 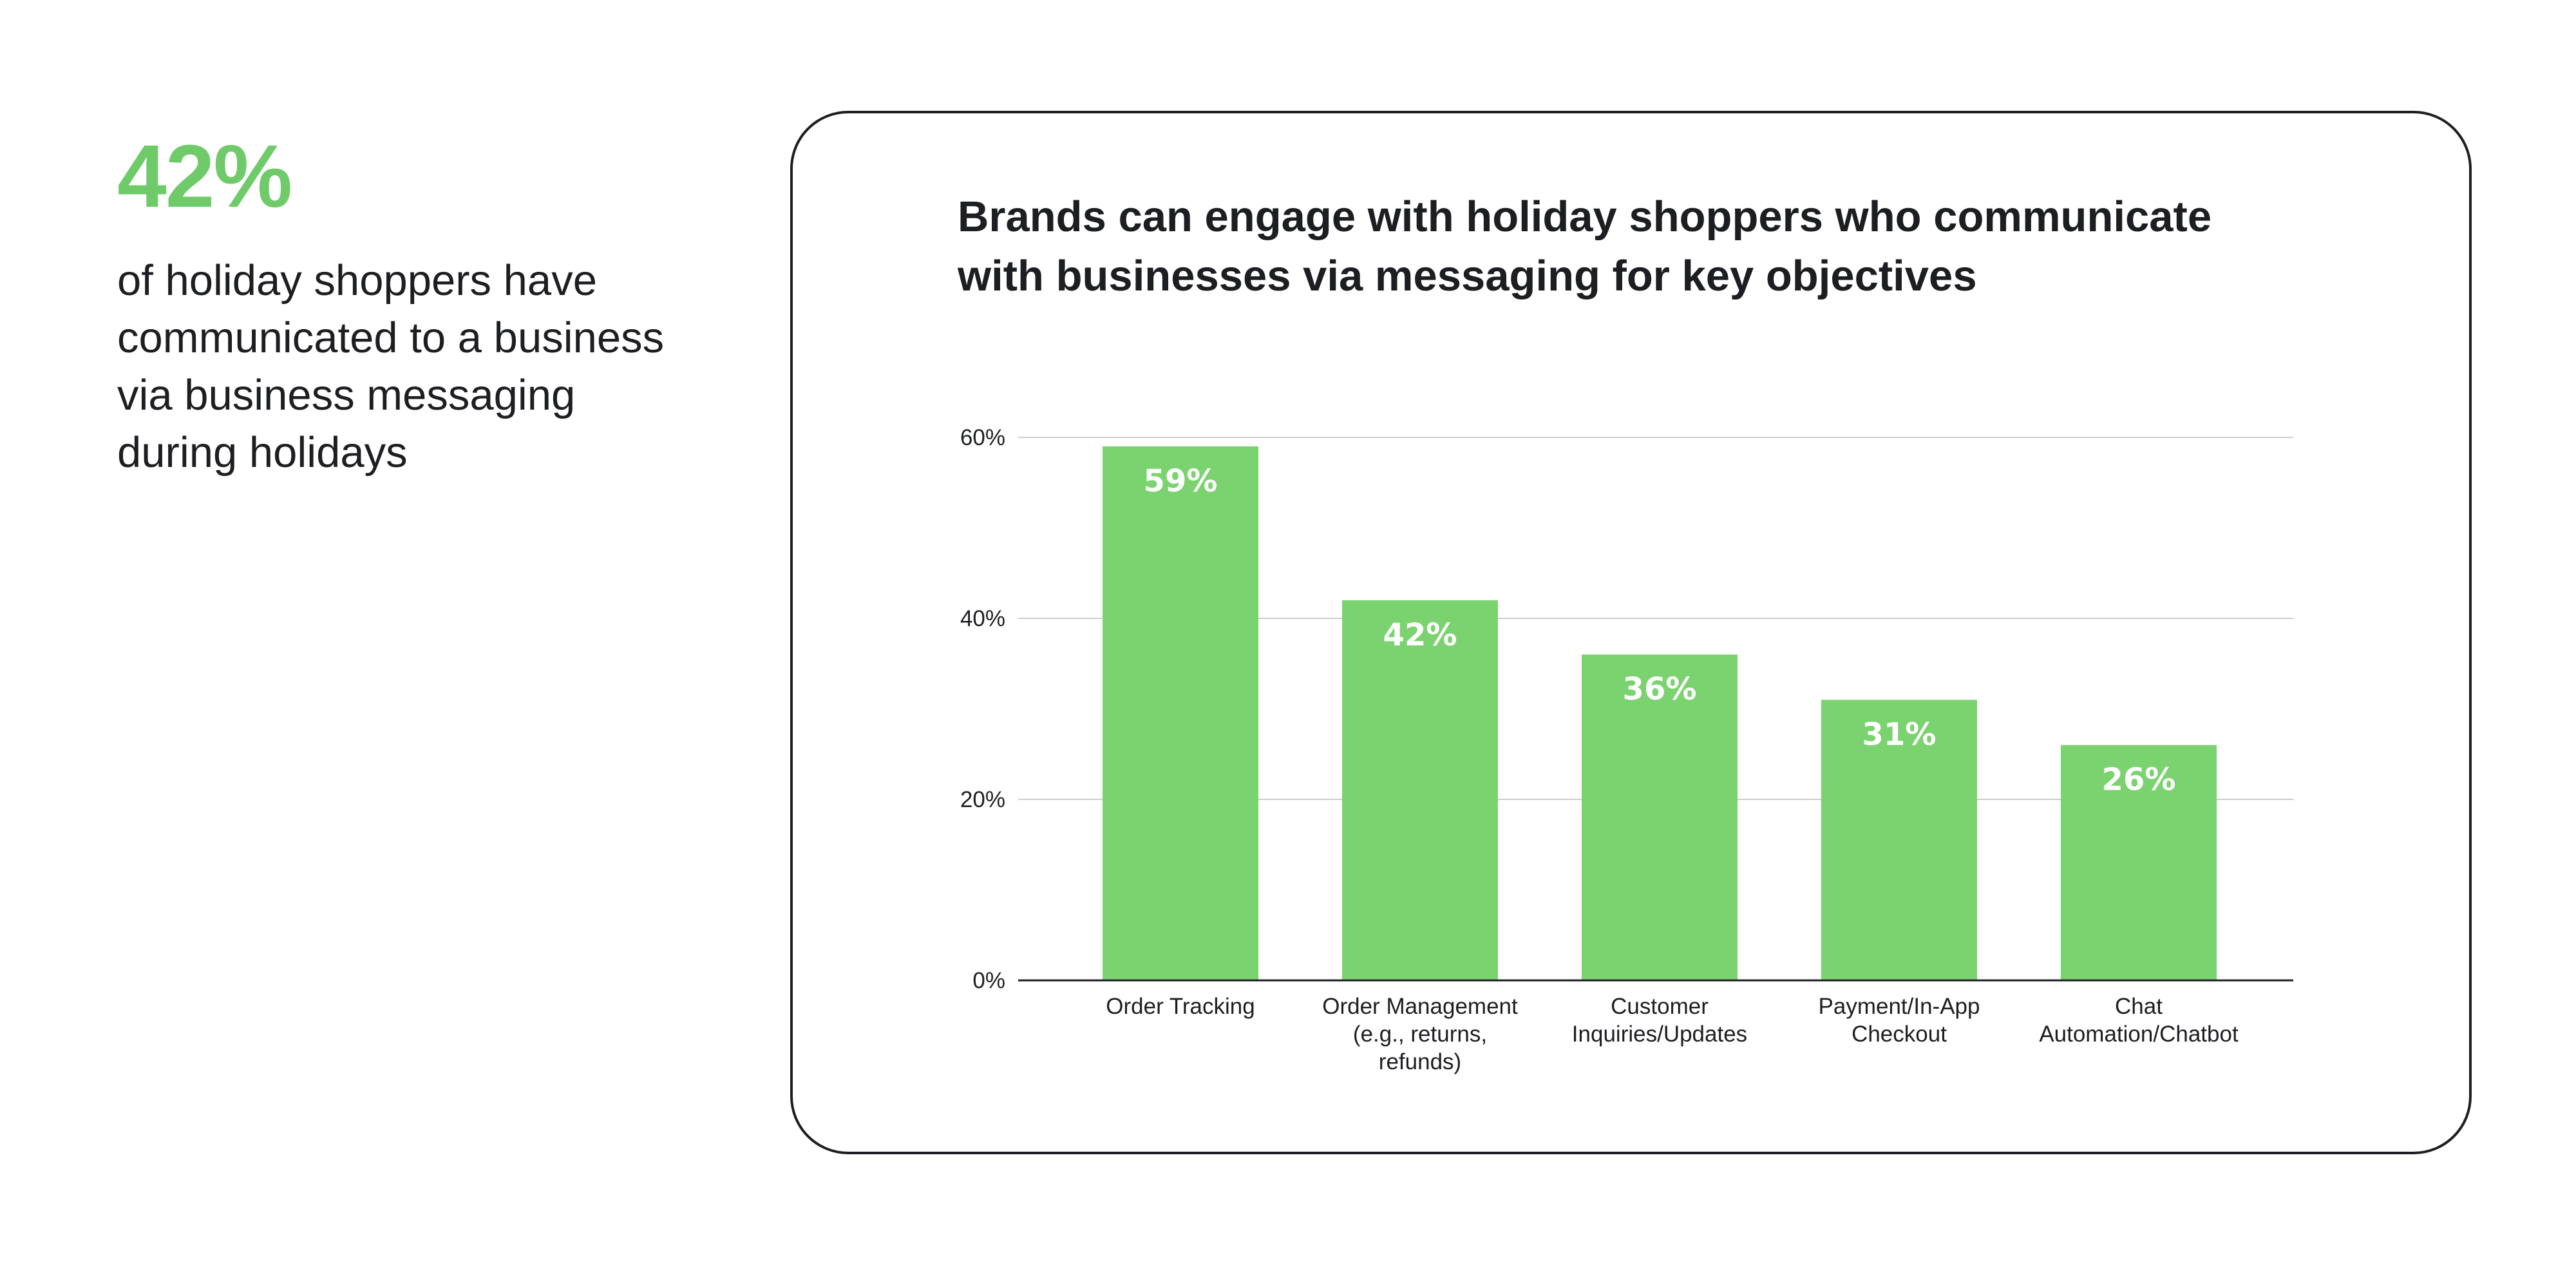 What do you see at coordinates (1420, 635) in the screenshot?
I see `bar-value-label: 42%` at bounding box center [1420, 635].